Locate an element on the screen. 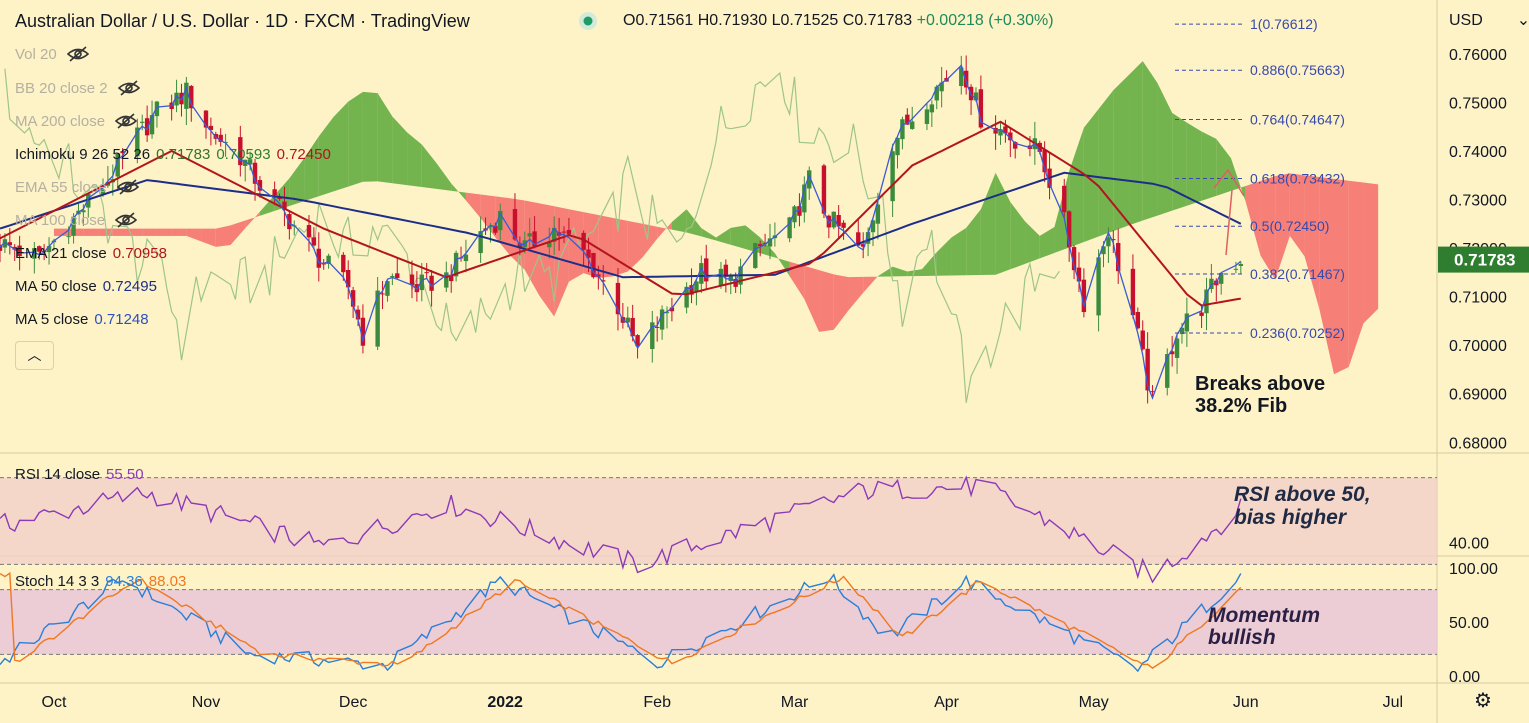  annotation-rsi-line2: bias higher is located at coordinates (1290, 517).